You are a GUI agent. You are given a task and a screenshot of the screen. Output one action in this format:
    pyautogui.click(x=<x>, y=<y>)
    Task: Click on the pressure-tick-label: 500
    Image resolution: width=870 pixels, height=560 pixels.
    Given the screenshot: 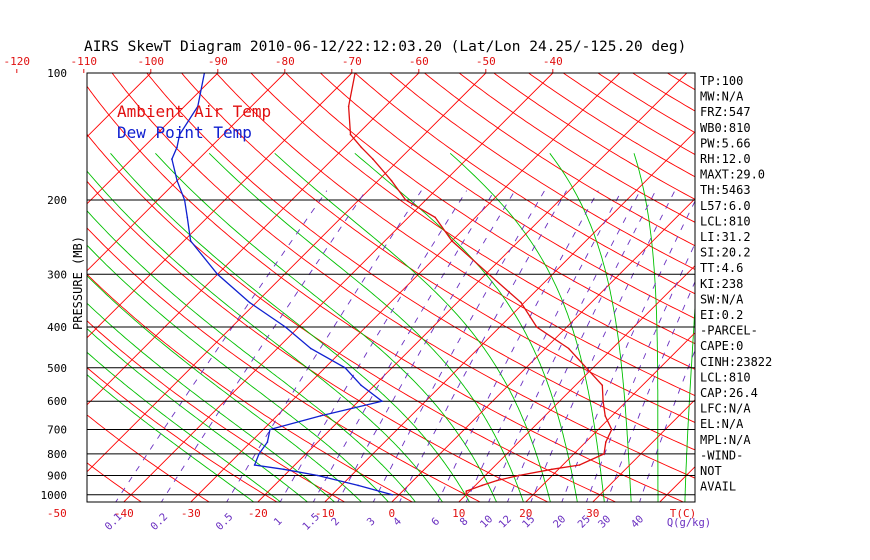 What is the action you would take?
    pyautogui.click(x=57, y=368)
    